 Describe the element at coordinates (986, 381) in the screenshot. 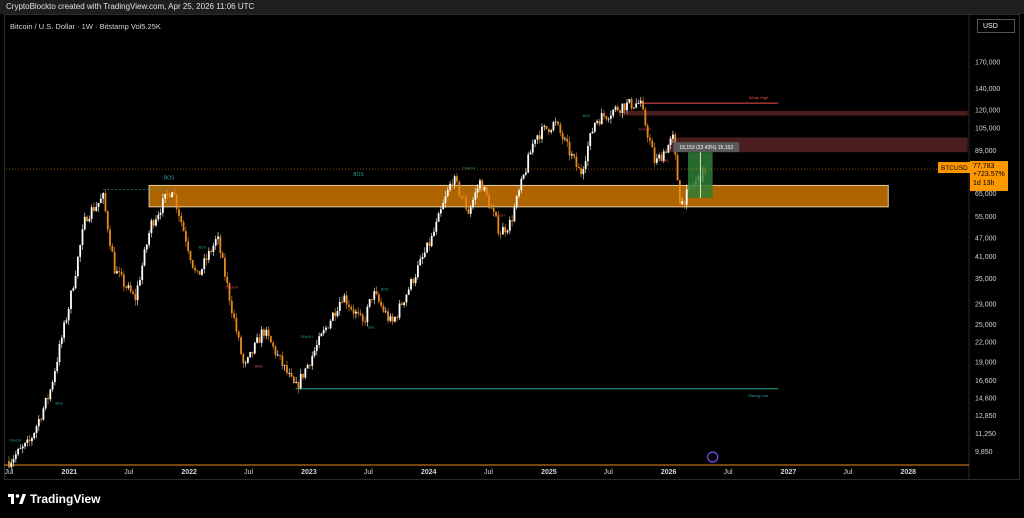

I see `y-tick-label: 16,600` at that location.